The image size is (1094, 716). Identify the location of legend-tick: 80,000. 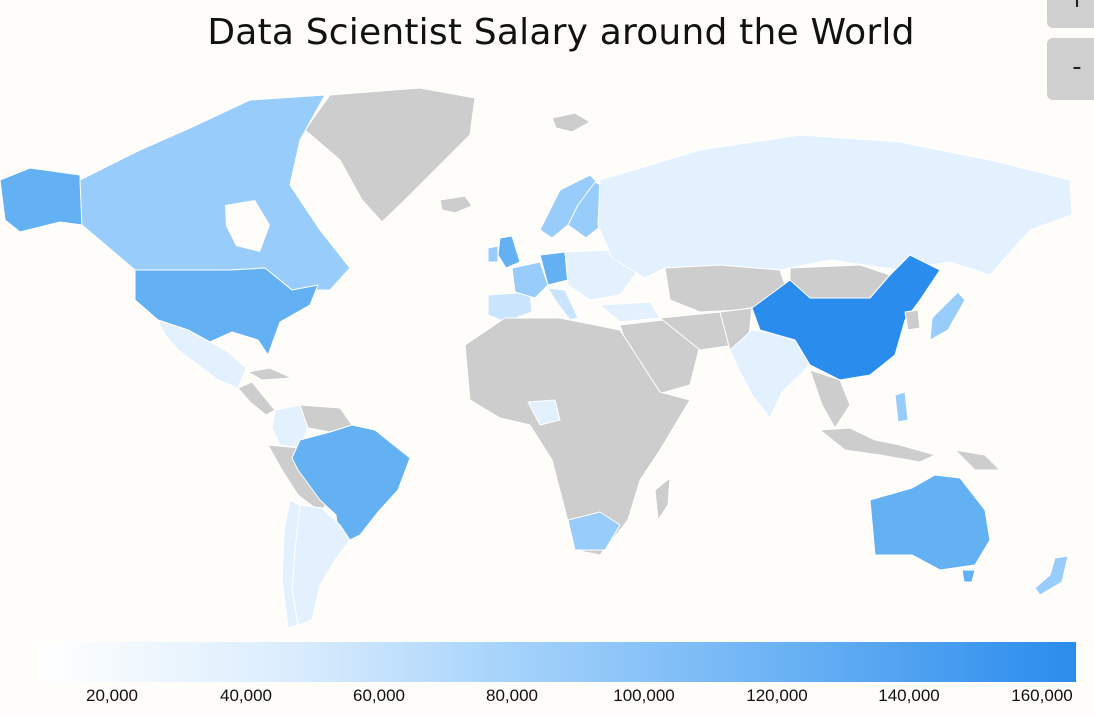
(512, 695).